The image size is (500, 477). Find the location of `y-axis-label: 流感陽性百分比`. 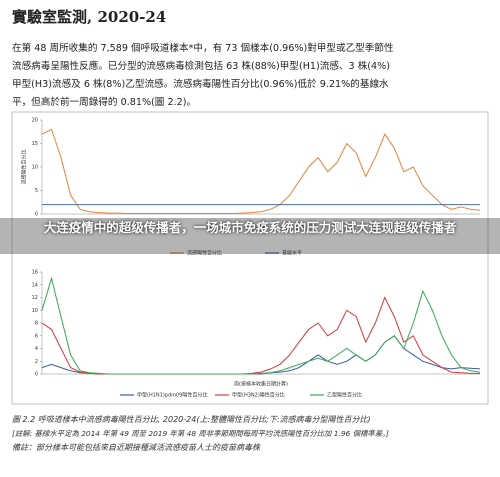

y-axis-label: 流感陽性百分比 is located at coordinates (24, 166).